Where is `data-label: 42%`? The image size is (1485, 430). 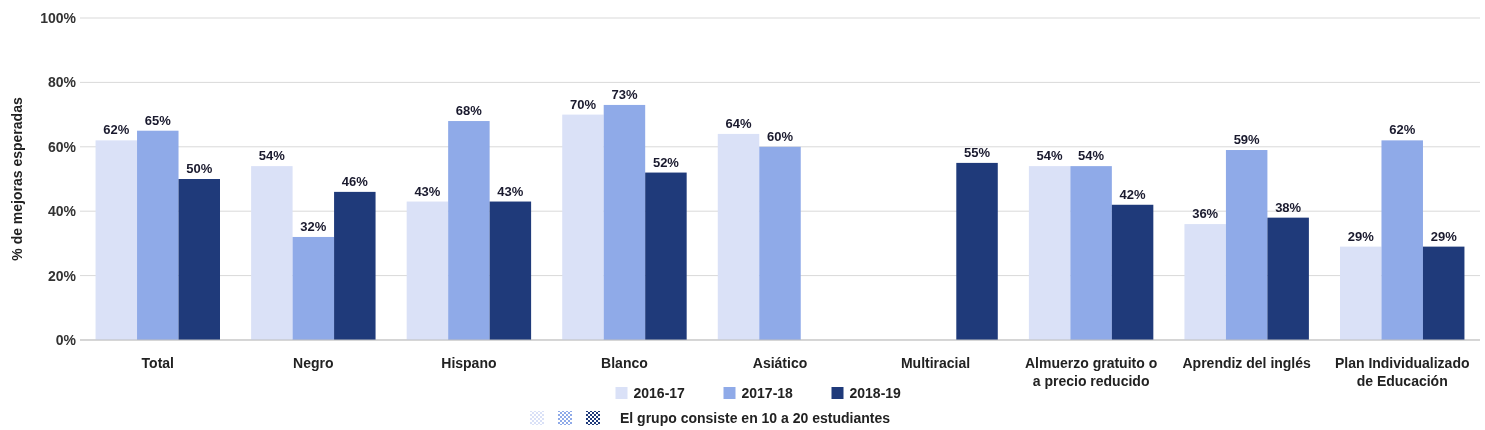
data-label: 42% is located at coordinates (1133, 194).